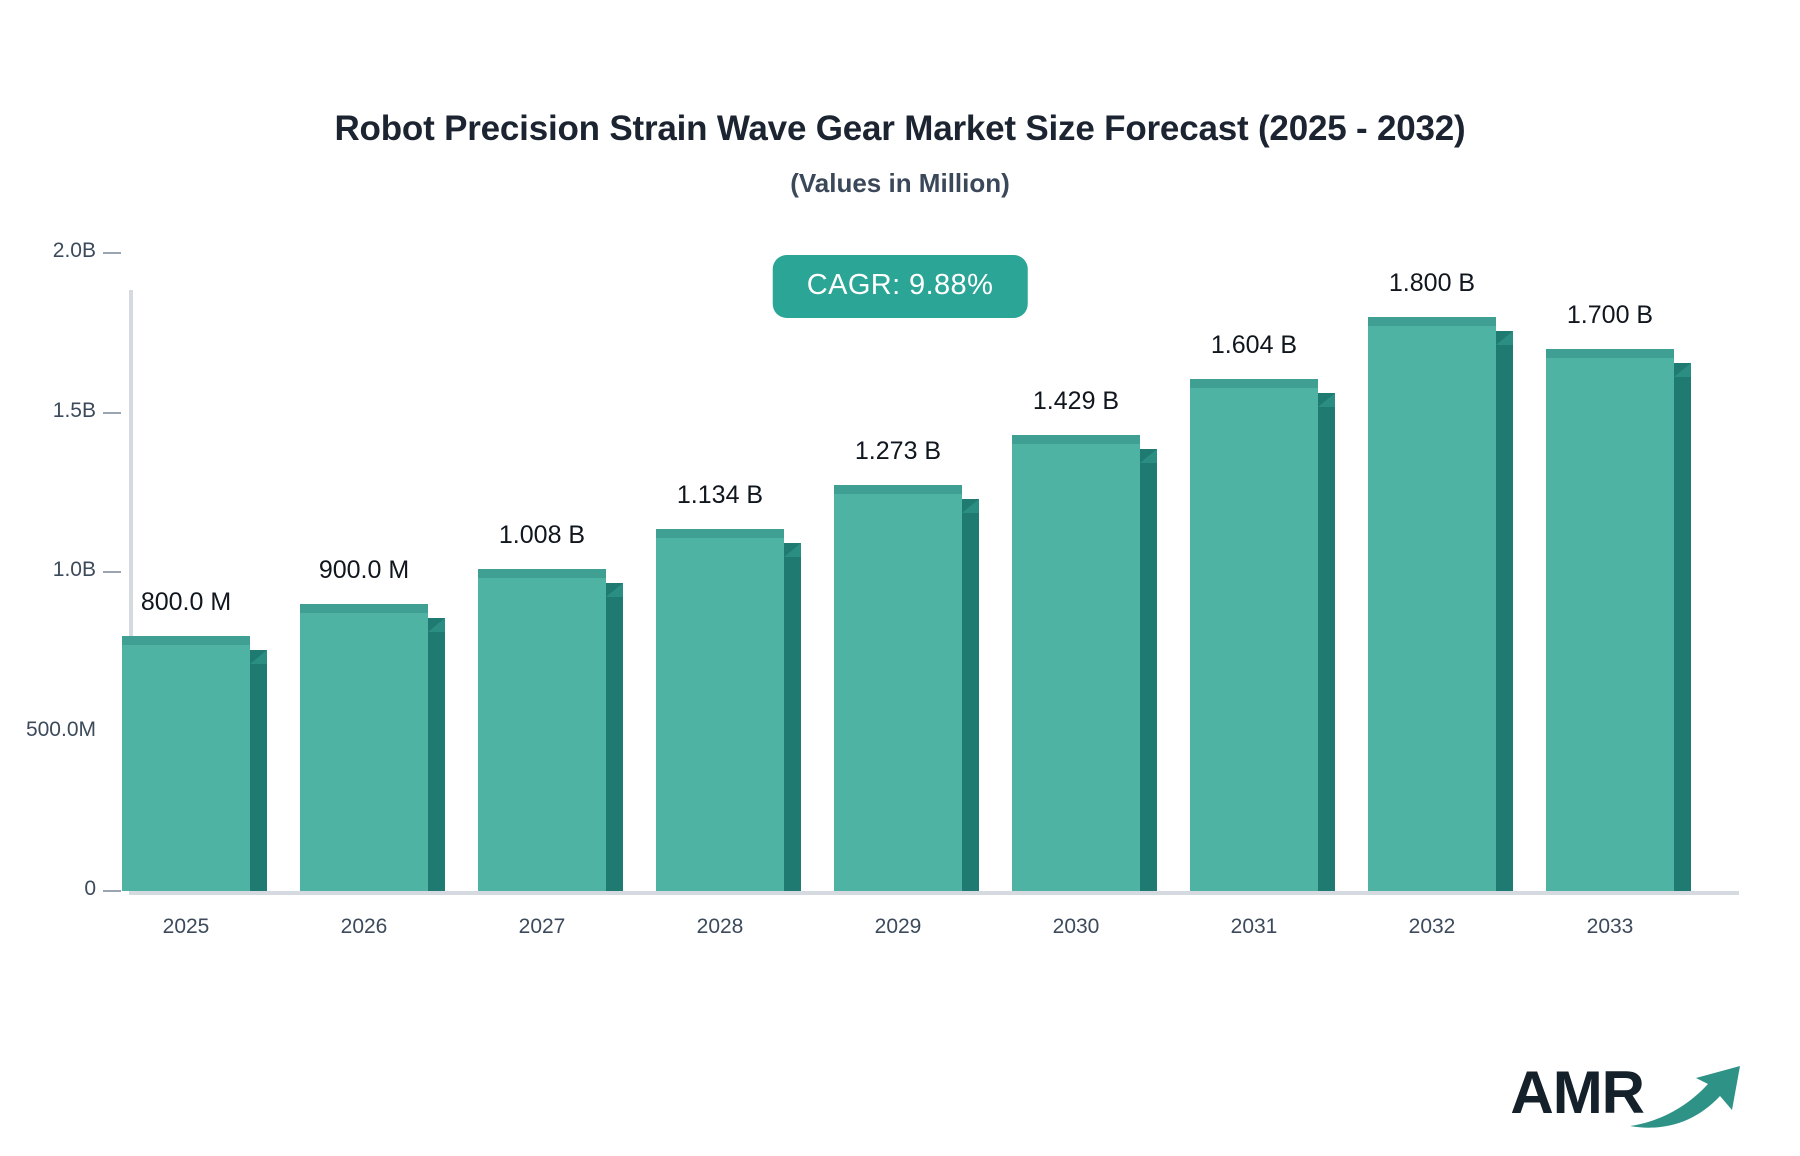 The image size is (1800, 1156). I want to click on bar-2029, so click(906, 687).